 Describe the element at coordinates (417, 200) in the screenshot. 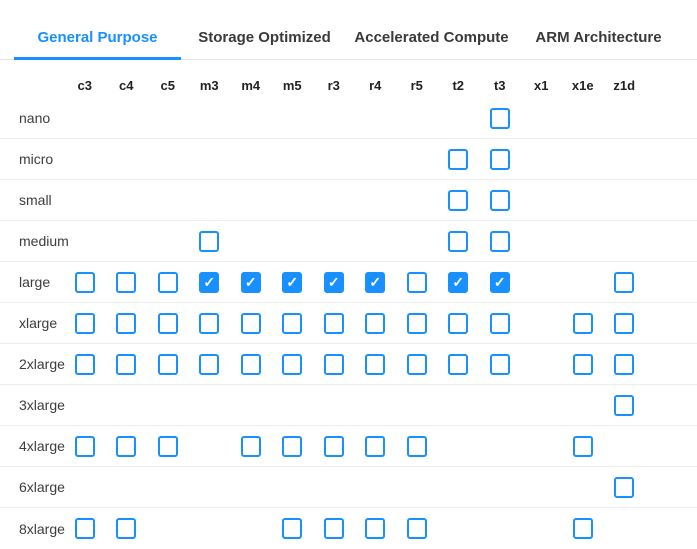

I see `cell-small-r5` at that location.